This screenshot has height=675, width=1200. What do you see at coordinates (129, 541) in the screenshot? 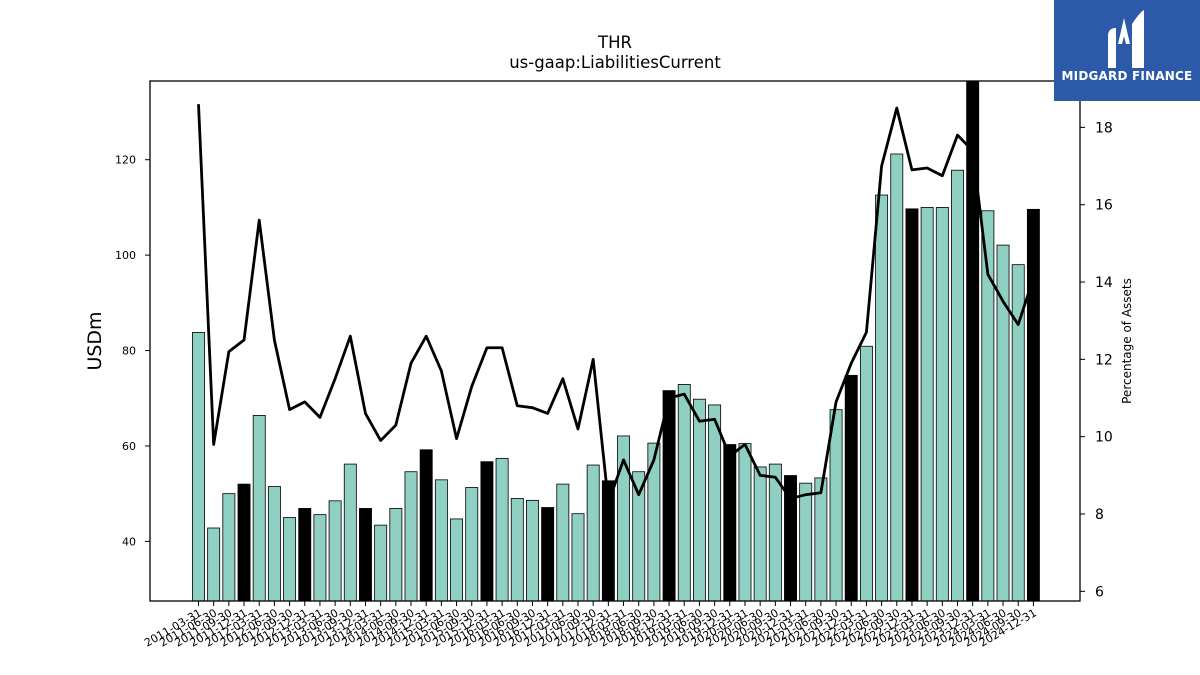
I see `y-tick-label: 40` at bounding box center [129, 541].